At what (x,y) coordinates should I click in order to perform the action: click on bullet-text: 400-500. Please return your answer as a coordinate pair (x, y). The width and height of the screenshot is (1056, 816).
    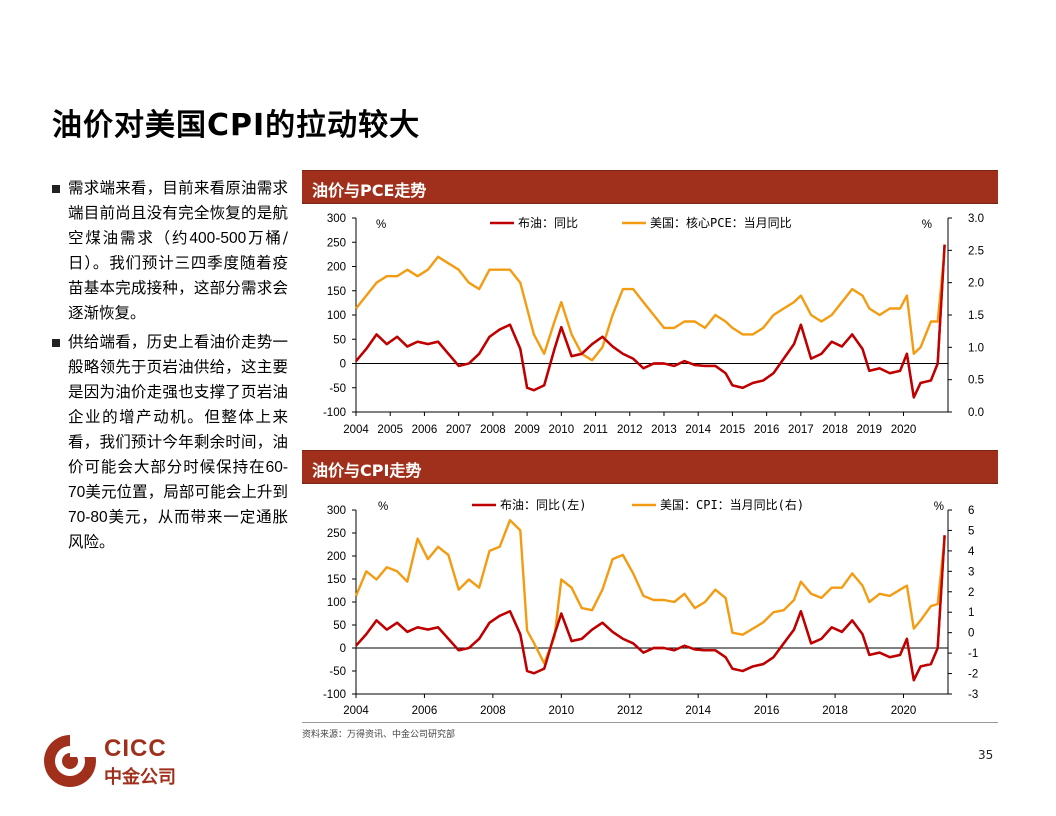
    Looking at the image, I should click on (218, 238).